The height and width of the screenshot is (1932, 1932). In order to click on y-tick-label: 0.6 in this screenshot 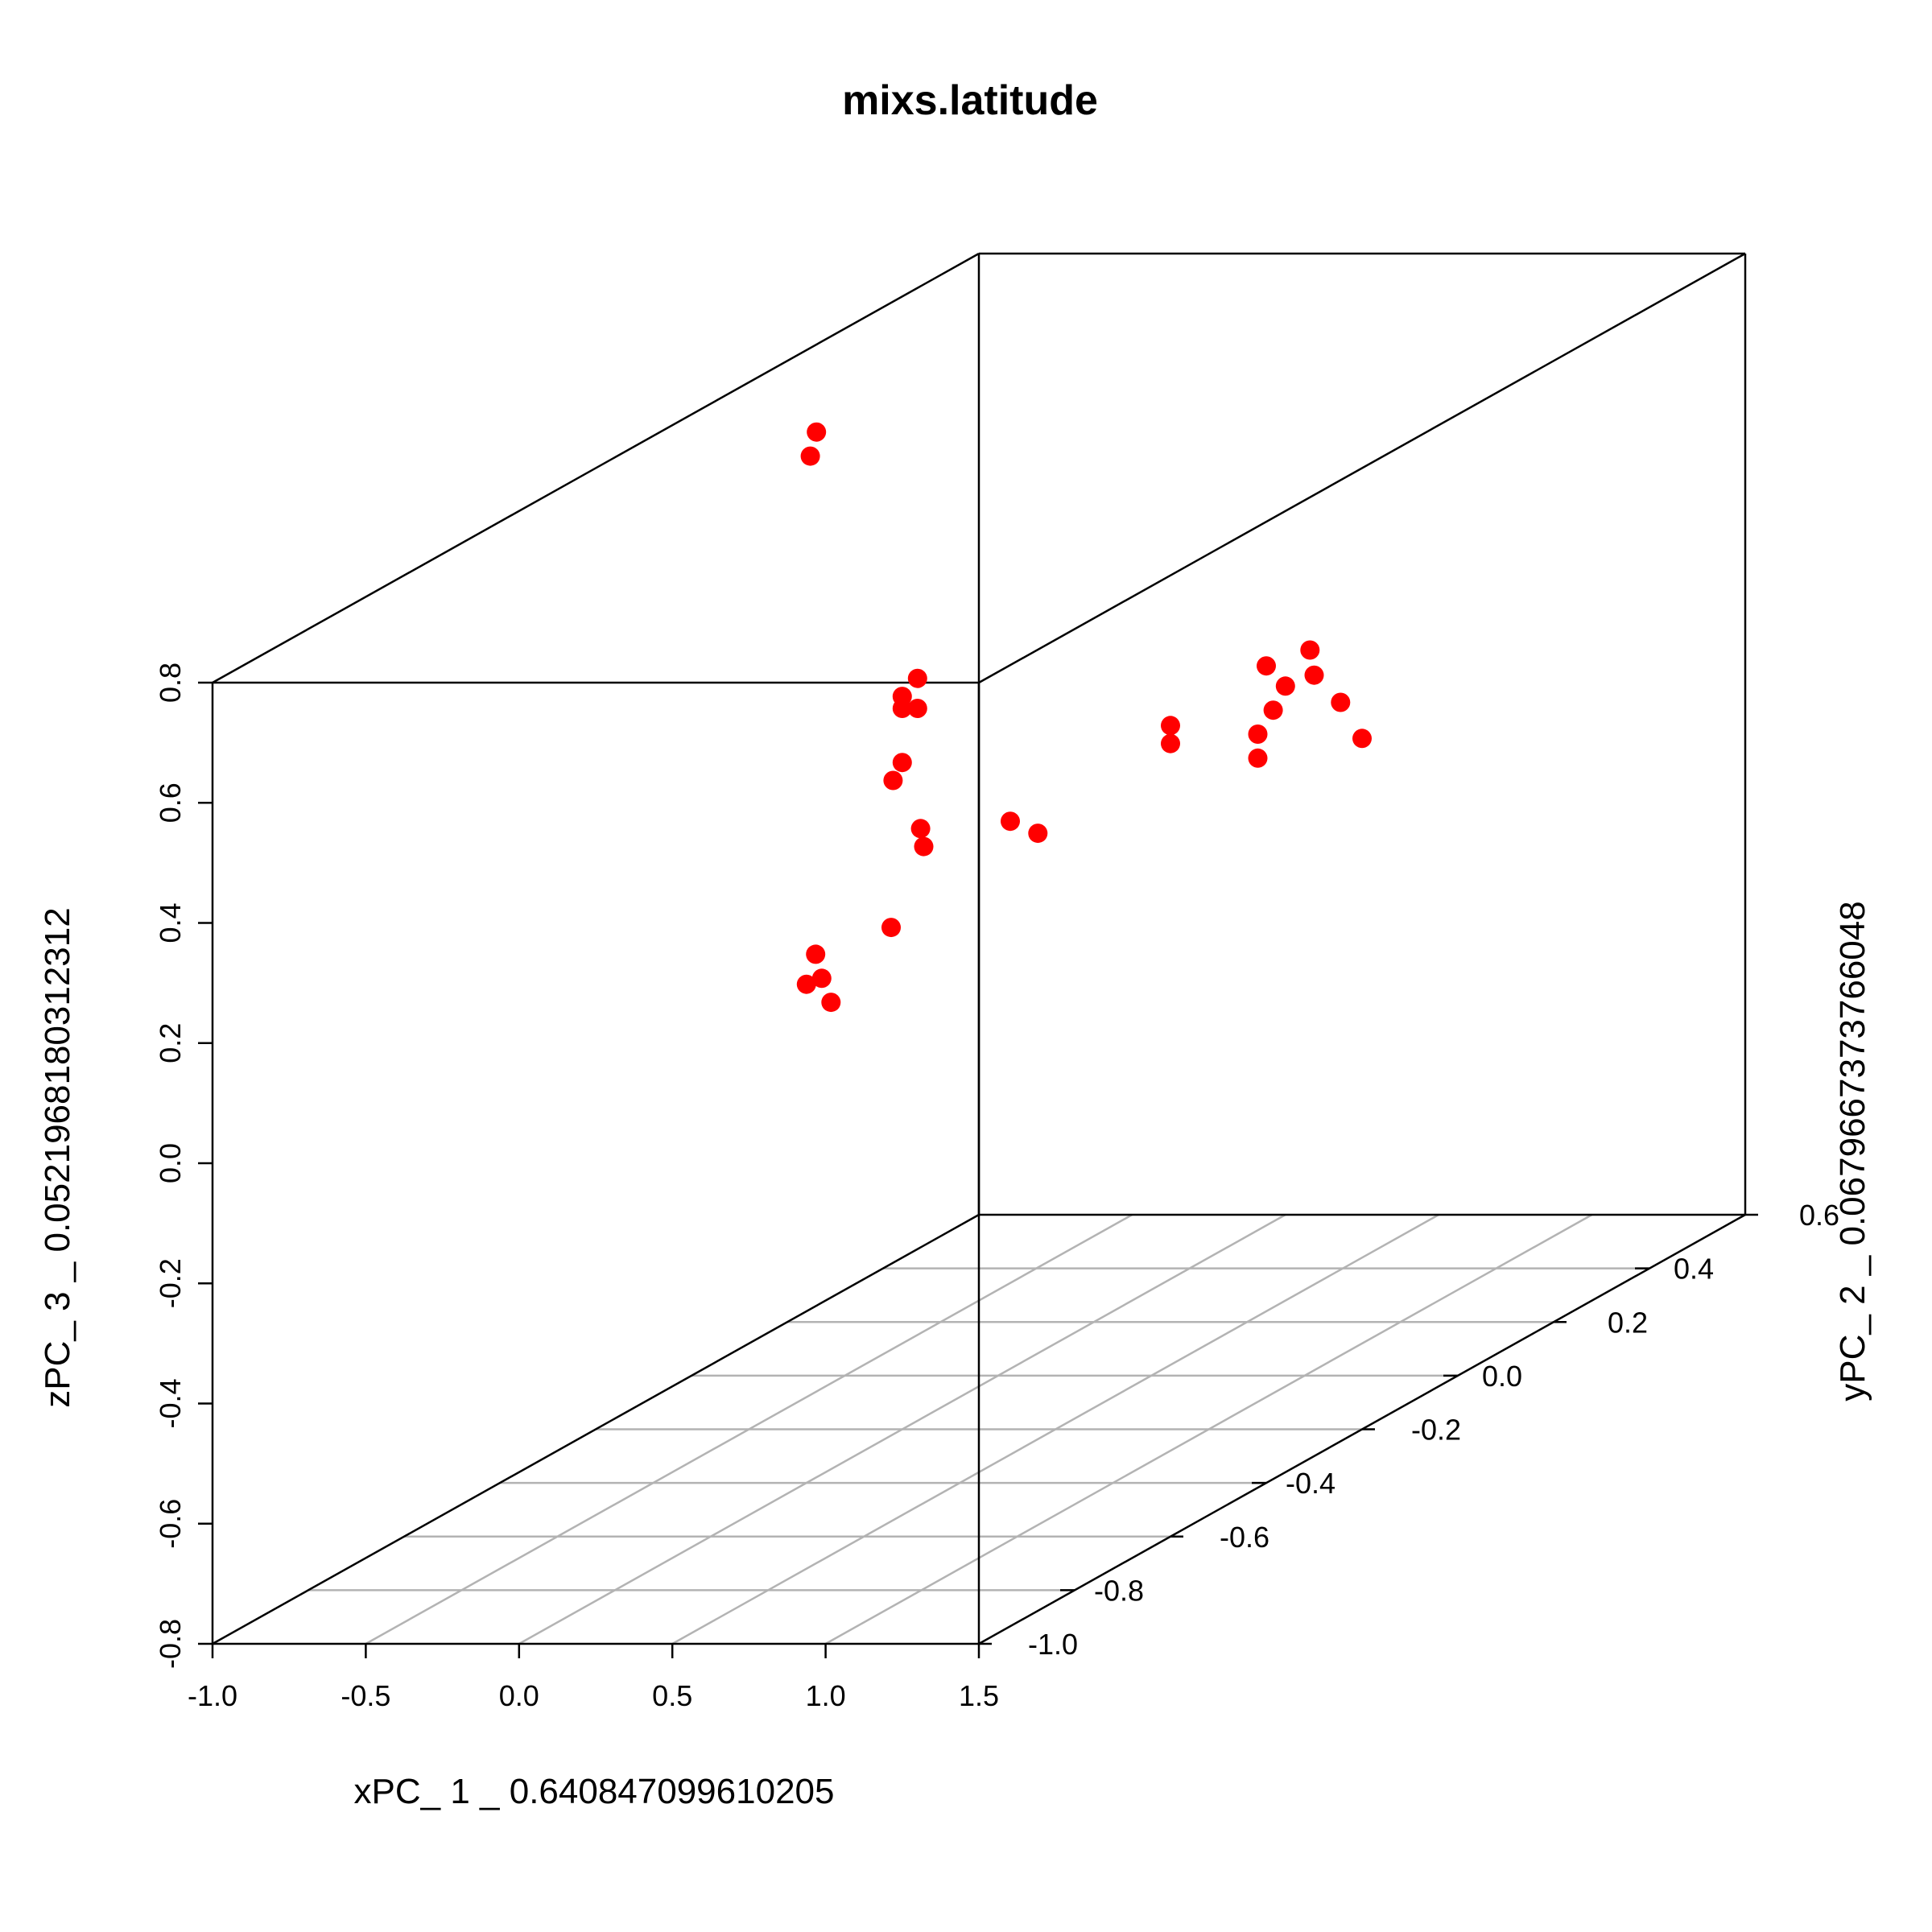, I will do `click(1819, 1215)`.